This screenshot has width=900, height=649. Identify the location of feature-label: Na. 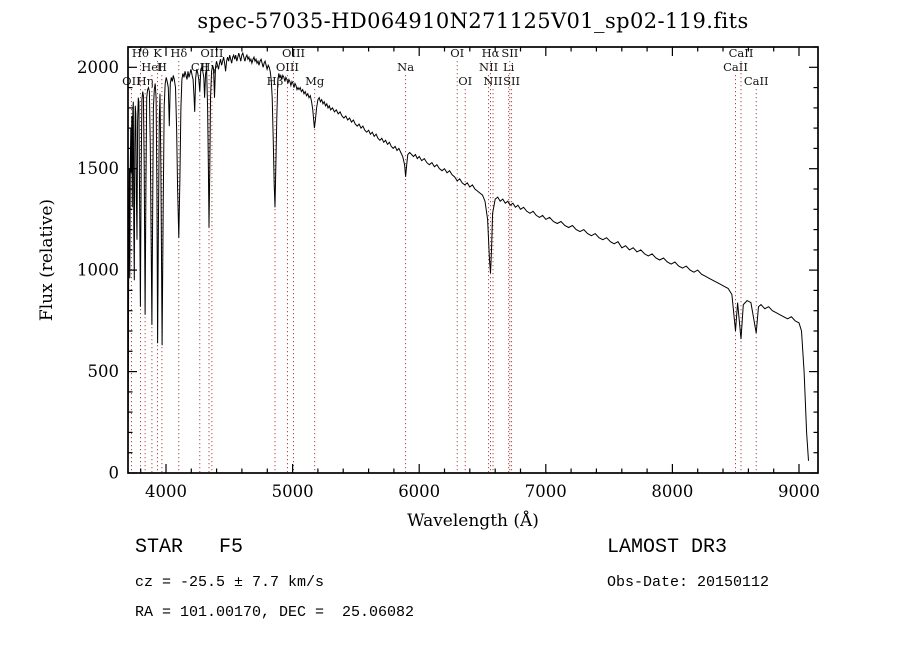
(405, 67).